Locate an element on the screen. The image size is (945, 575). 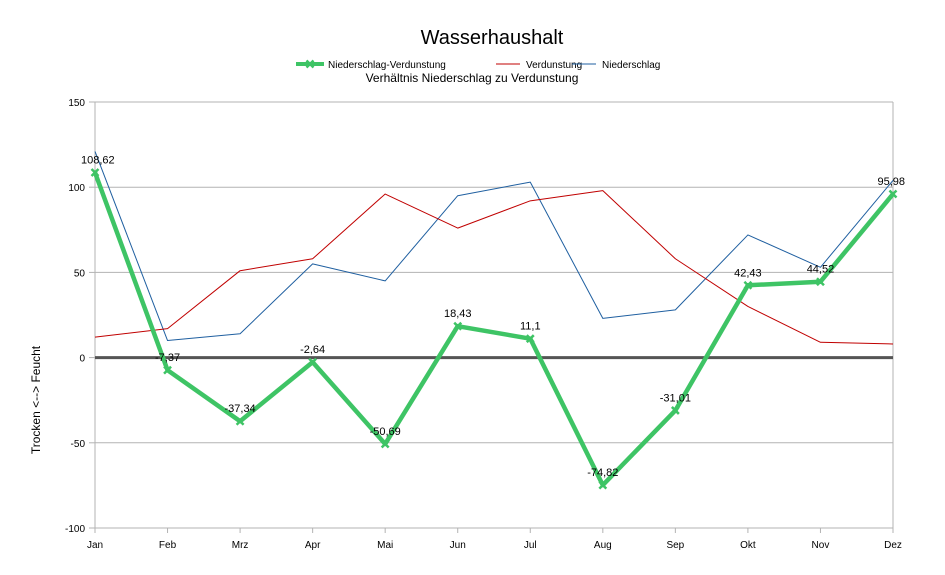
x-tick-label: Mai is located at coordinates (385, 545).